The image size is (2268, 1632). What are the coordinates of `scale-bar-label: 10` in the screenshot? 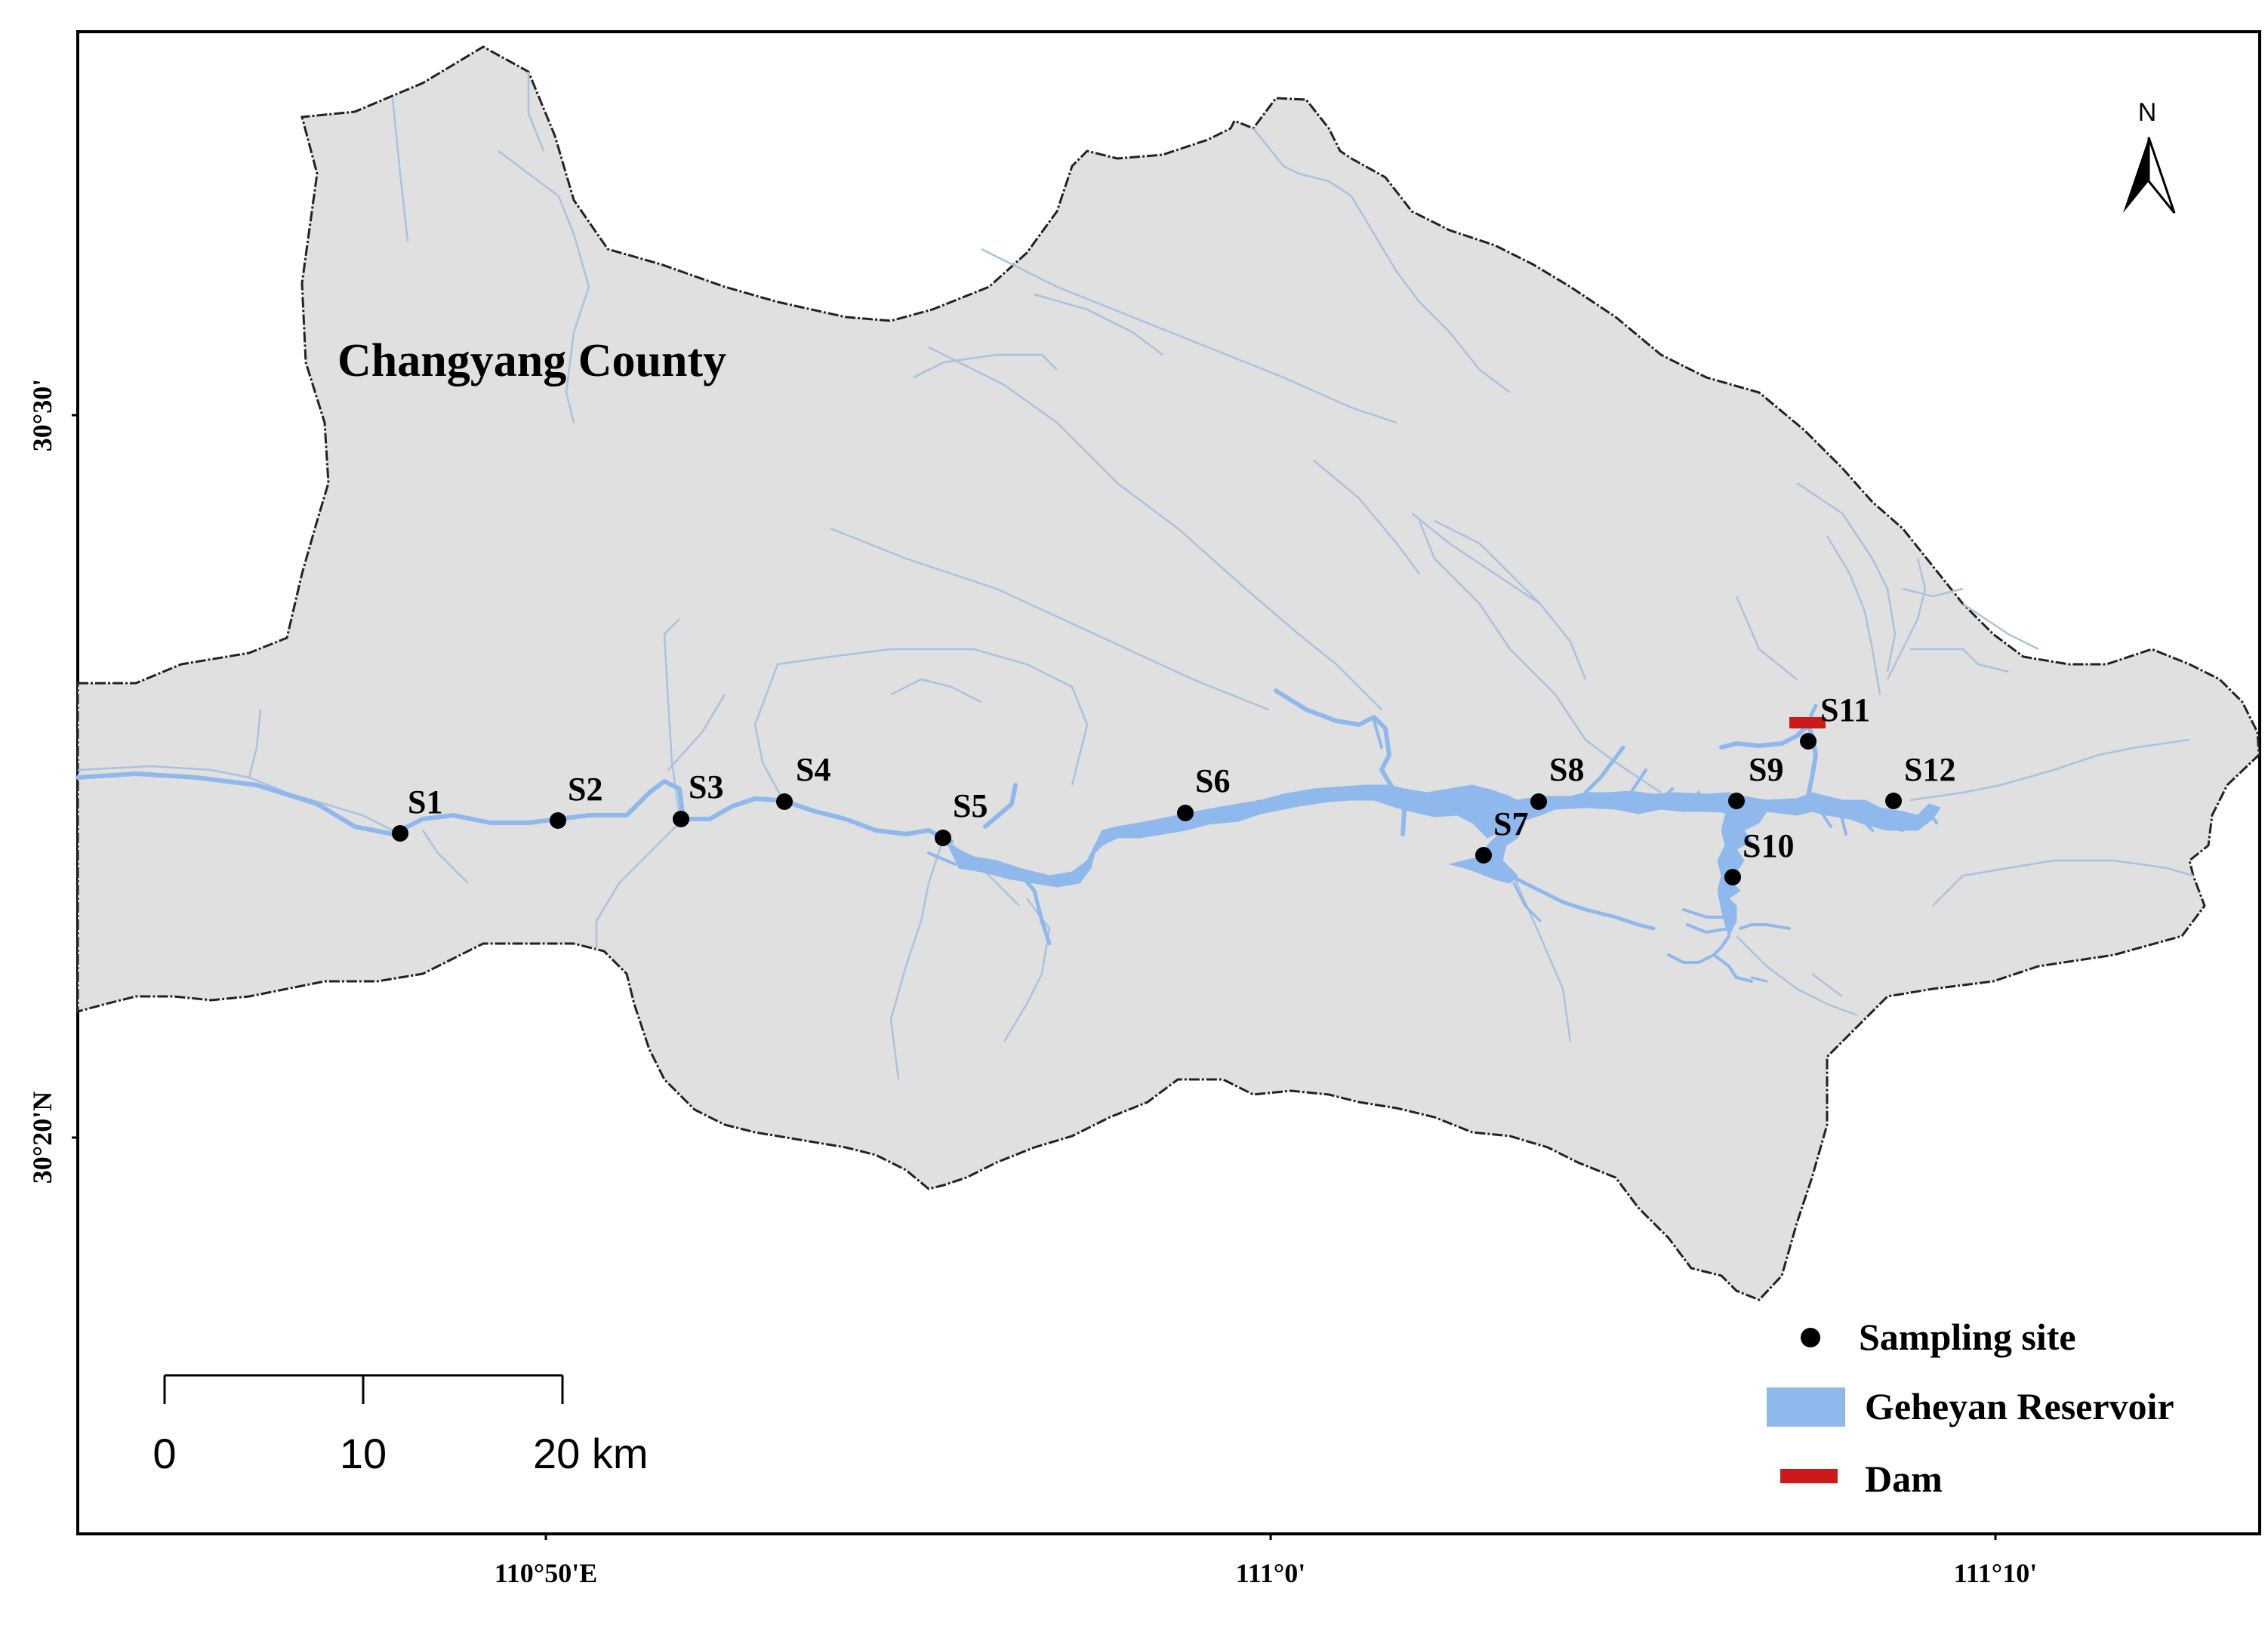 It's located at (363, 1453).